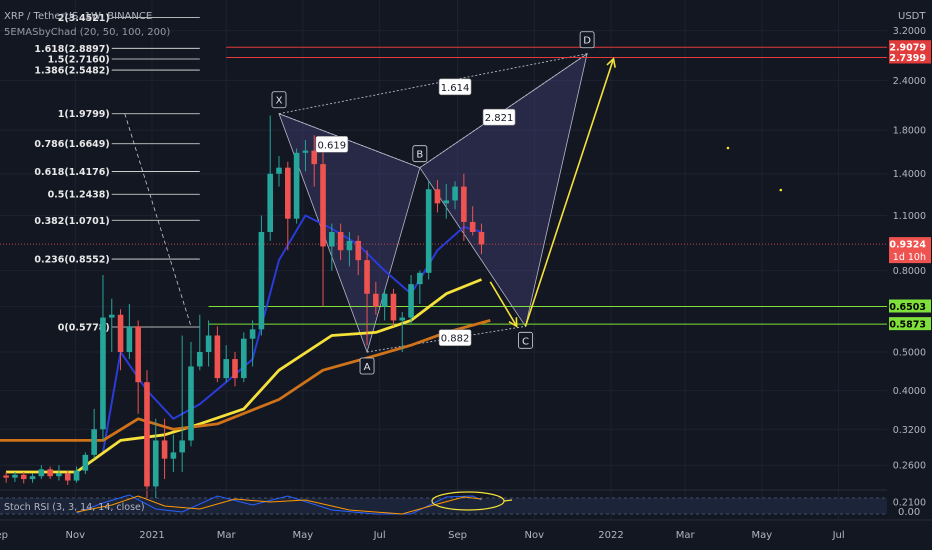  What do you see at coordinates (909, 174) in the screenshot?
I see `price-tick-label: 1.4000` at bounding box center [909, 174].